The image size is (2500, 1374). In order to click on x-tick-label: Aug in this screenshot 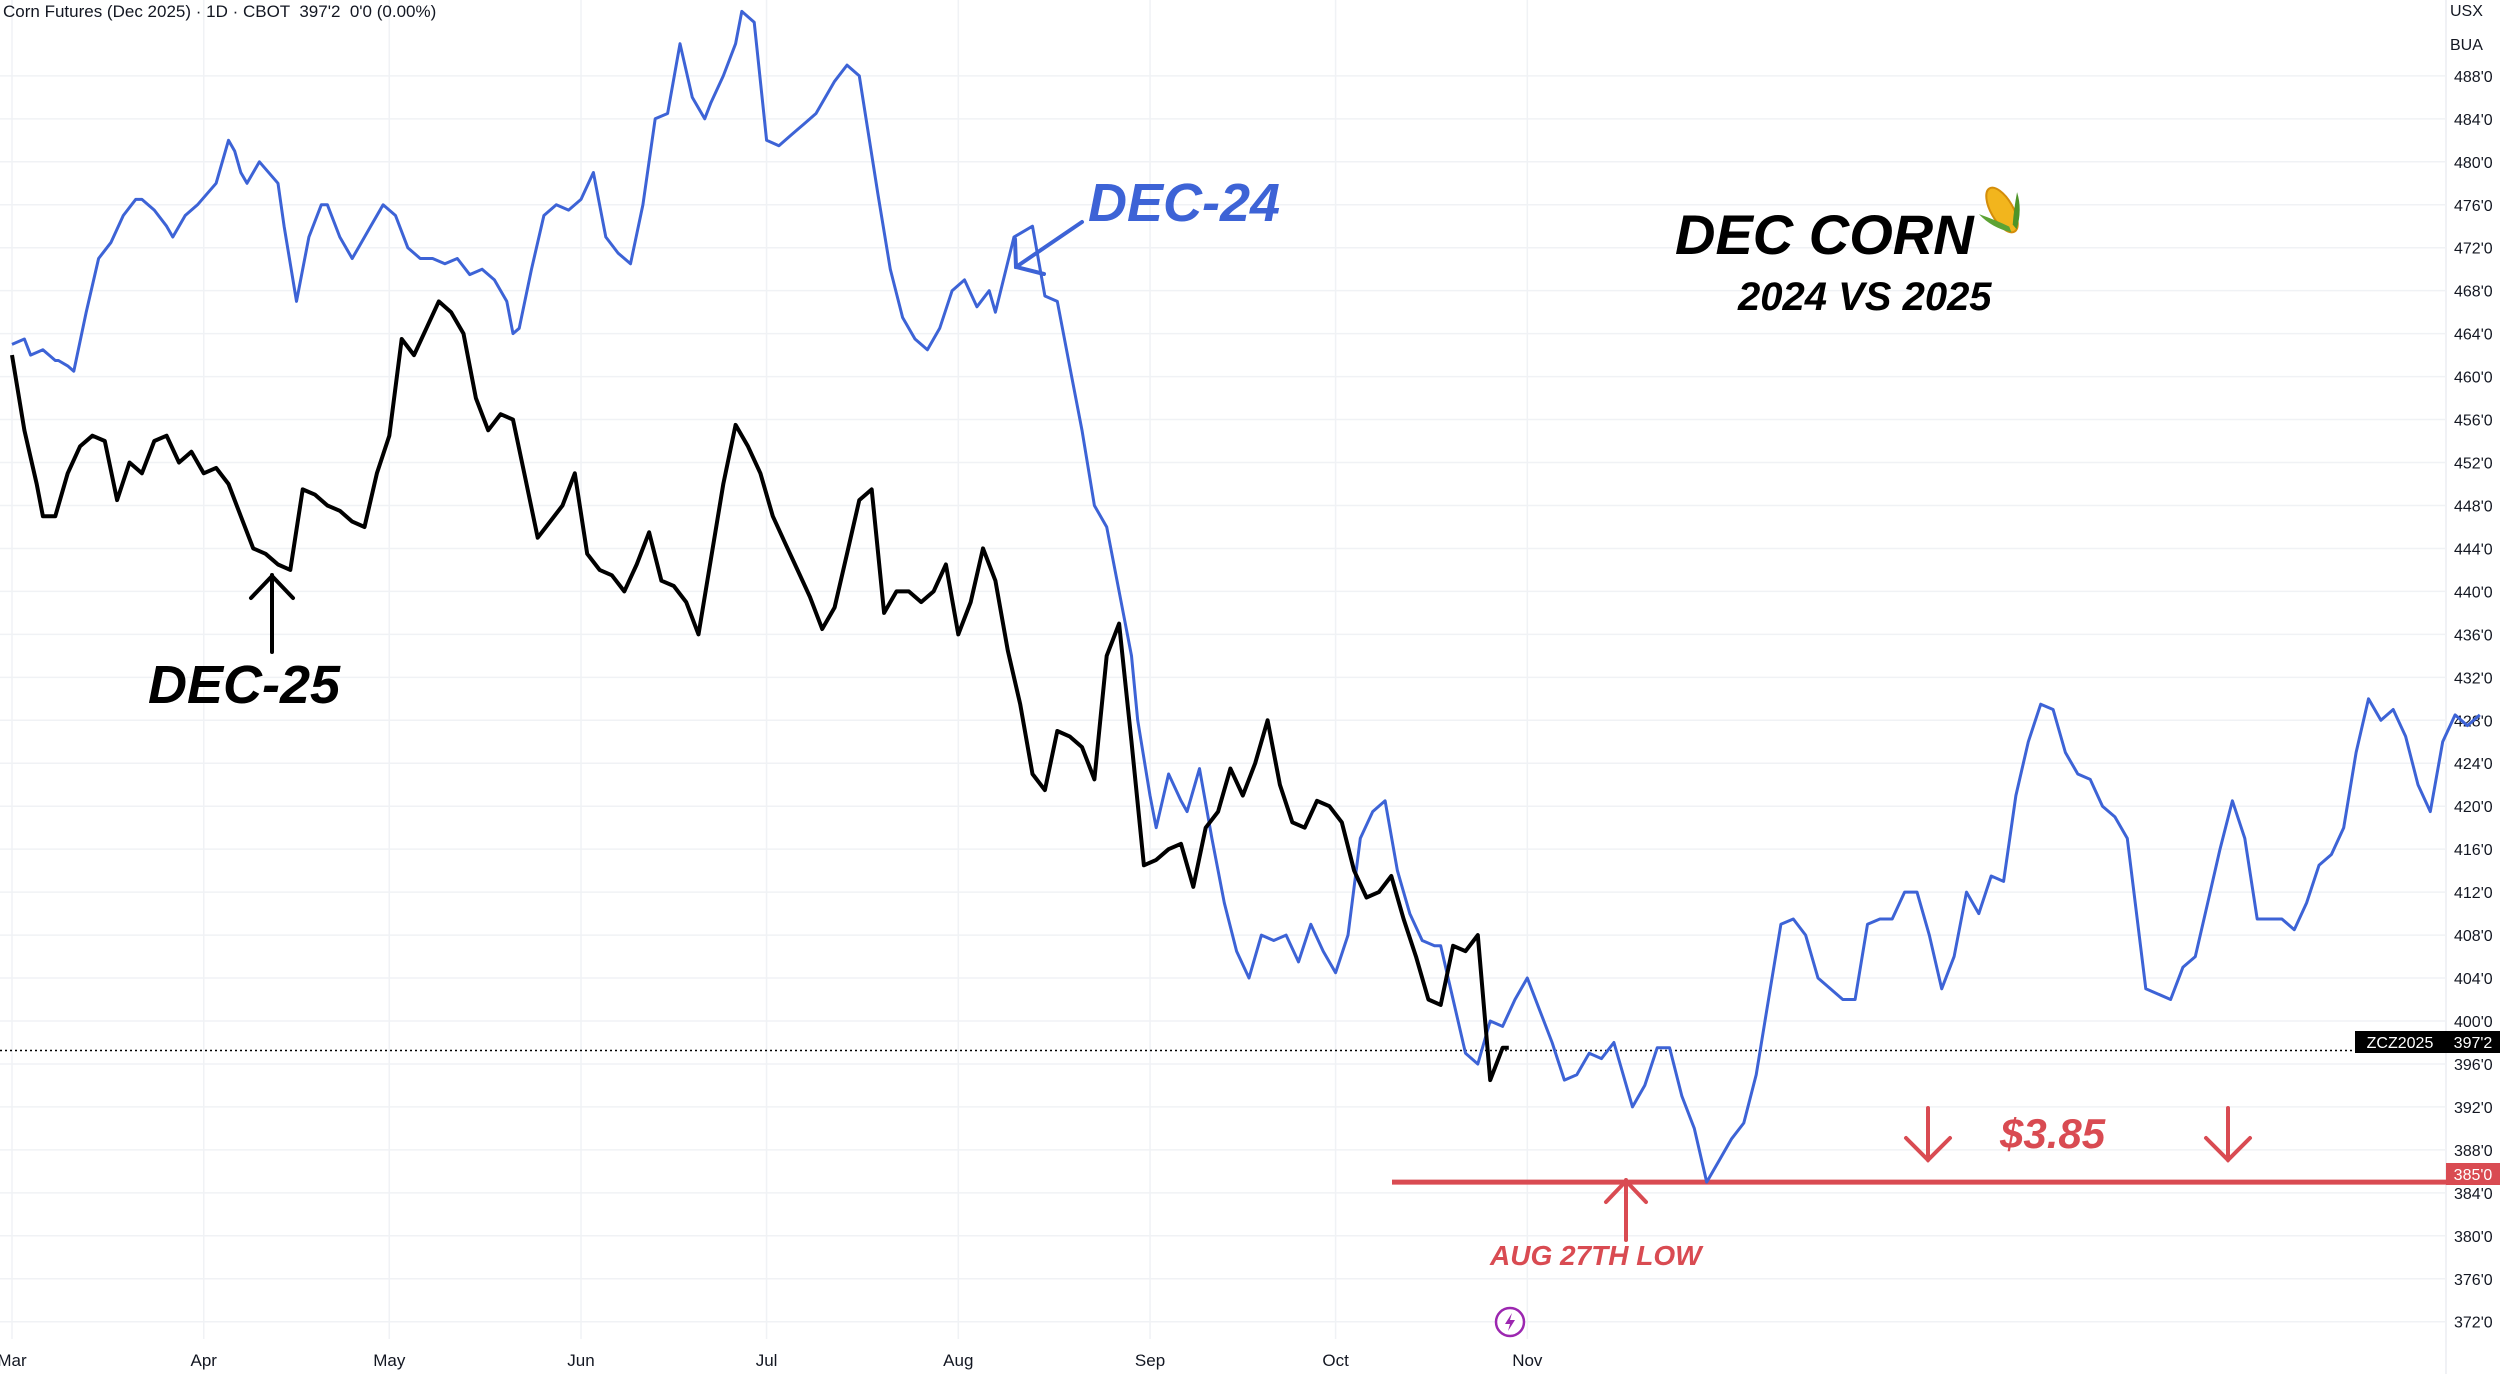, I will do `click(958, 1360)`.